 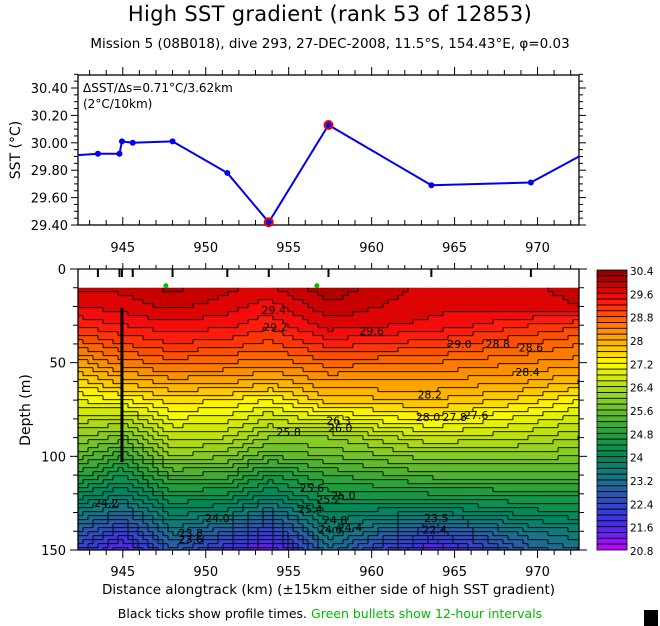 What do you see at coordinates (132, 142) in the screenshot?
I see `sst-point` at bounding box center [132, 142].